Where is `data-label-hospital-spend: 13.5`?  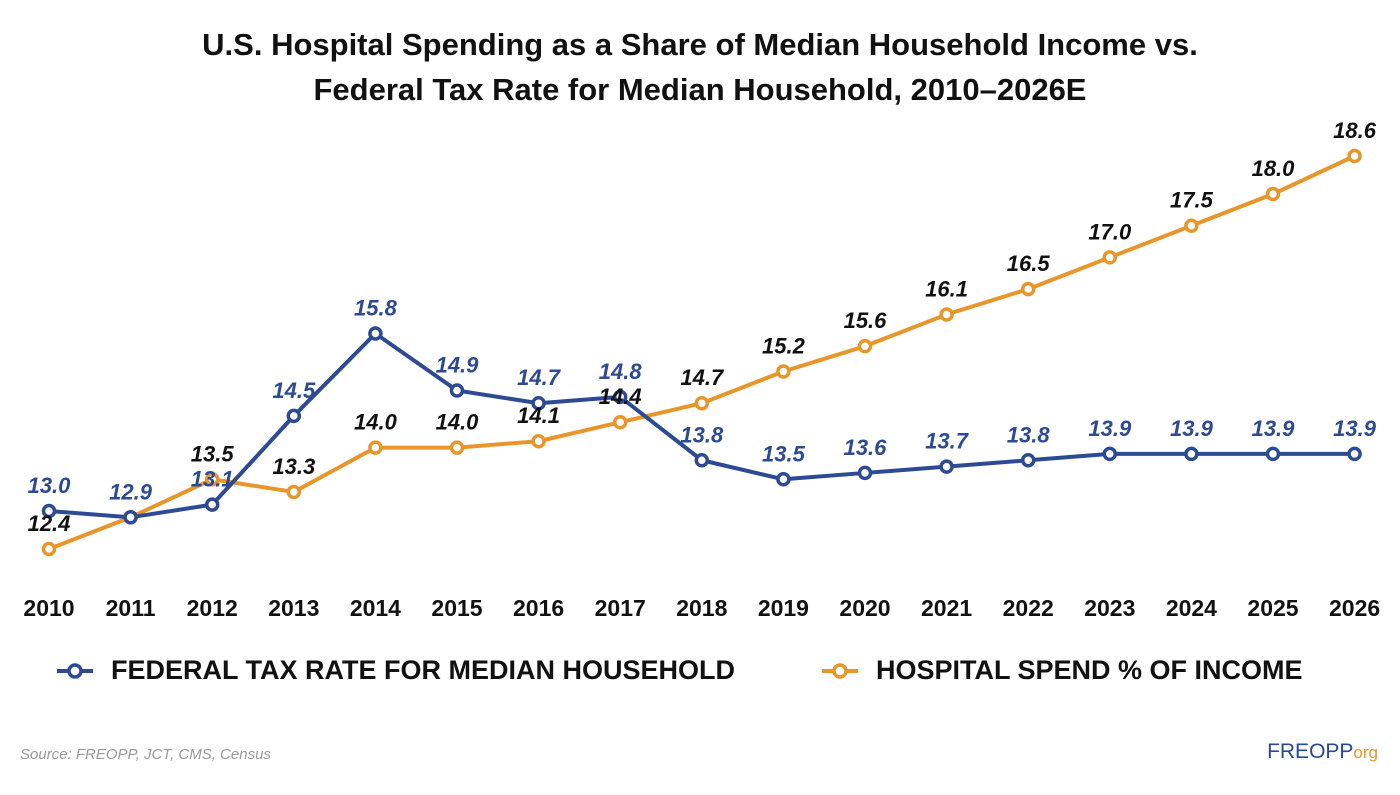 data-label-hospital-spend: 13.5 is located at coordinates (213, 453).